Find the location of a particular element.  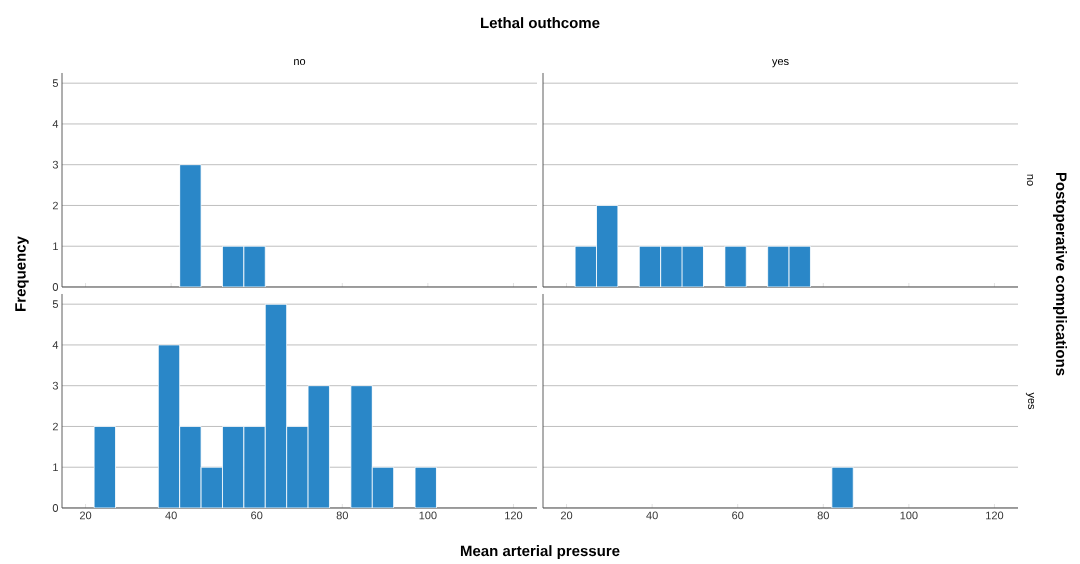

y2-axis-title: no is located at coordinates (1030, 180).